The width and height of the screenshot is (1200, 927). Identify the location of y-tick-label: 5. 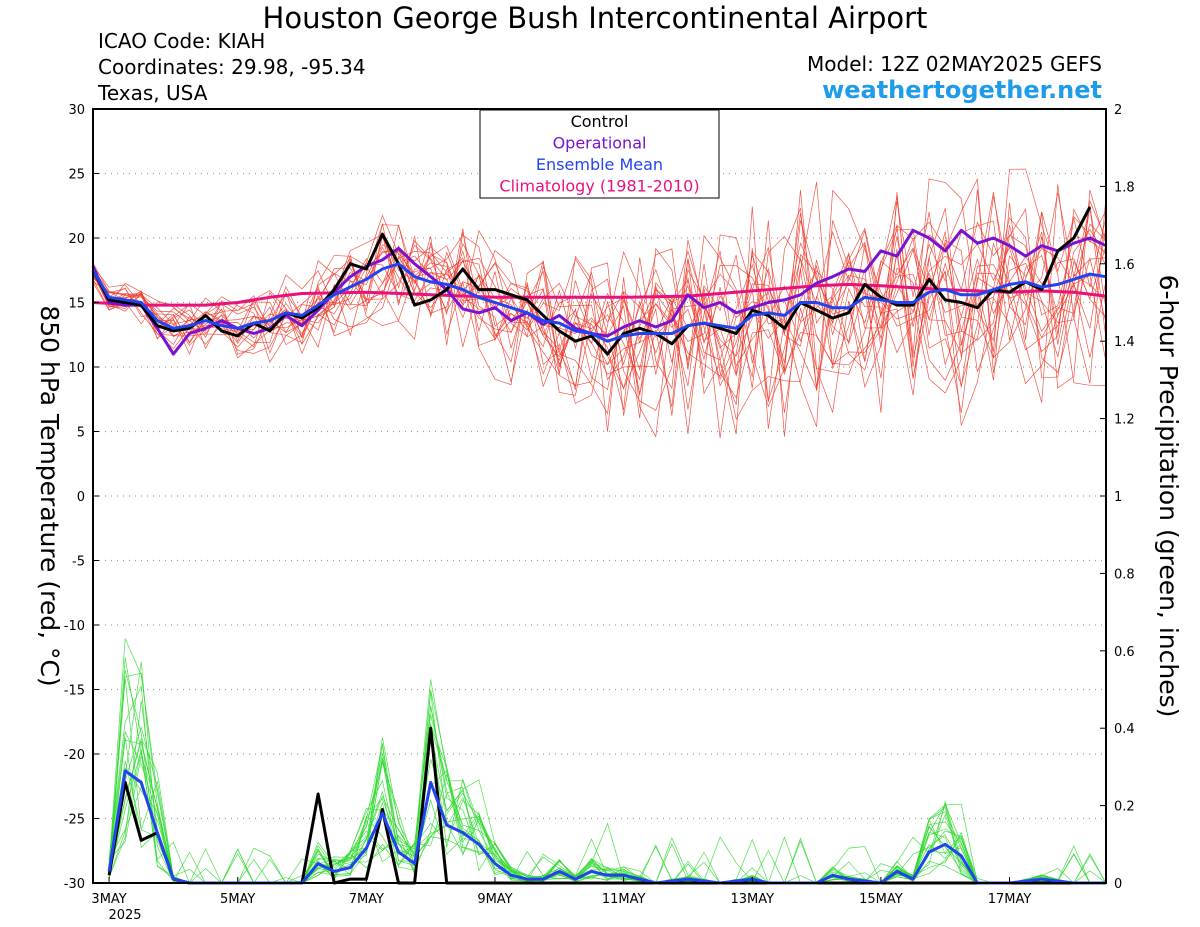
(81, 433).